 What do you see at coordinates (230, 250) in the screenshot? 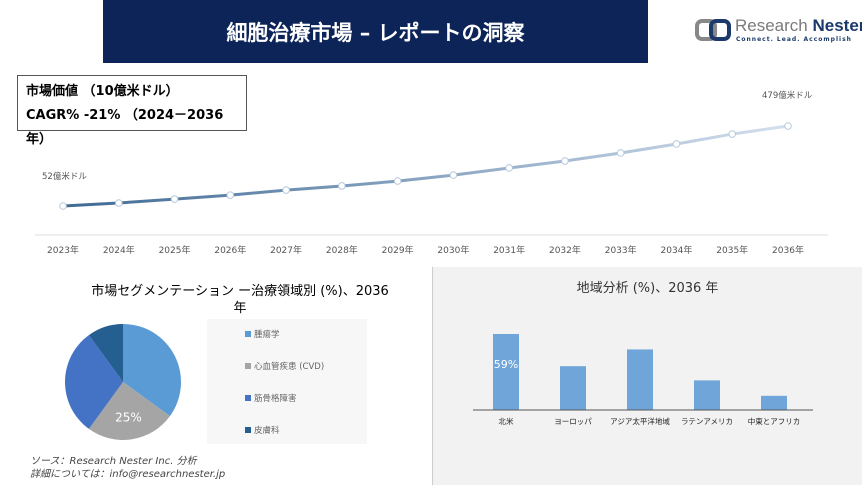
I see `x-tick-label: 2026年` at bounding box center [230, 250].